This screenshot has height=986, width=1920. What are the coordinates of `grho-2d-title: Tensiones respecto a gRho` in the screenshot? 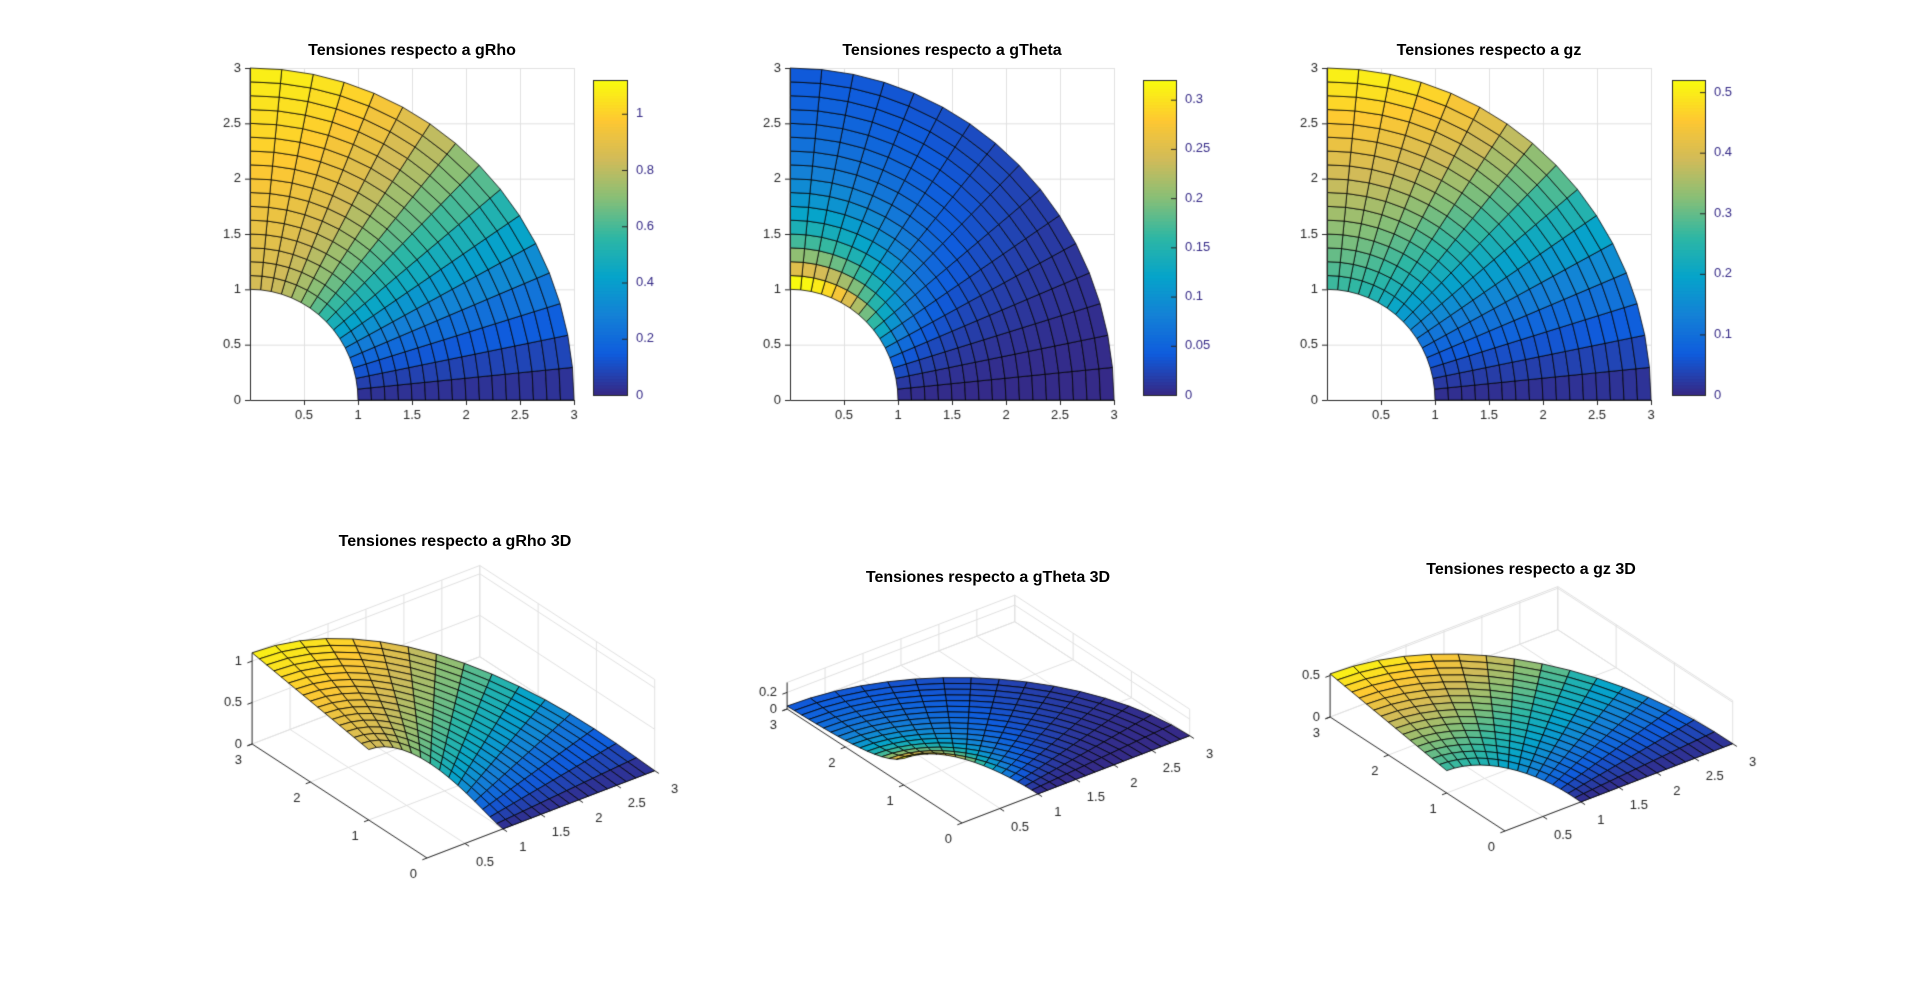 It's located at (412, 50).